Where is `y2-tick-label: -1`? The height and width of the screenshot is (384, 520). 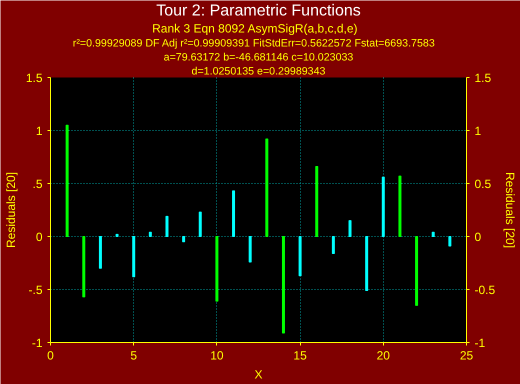 y2-tick-label: -1 is located at coordinates (480, 343).